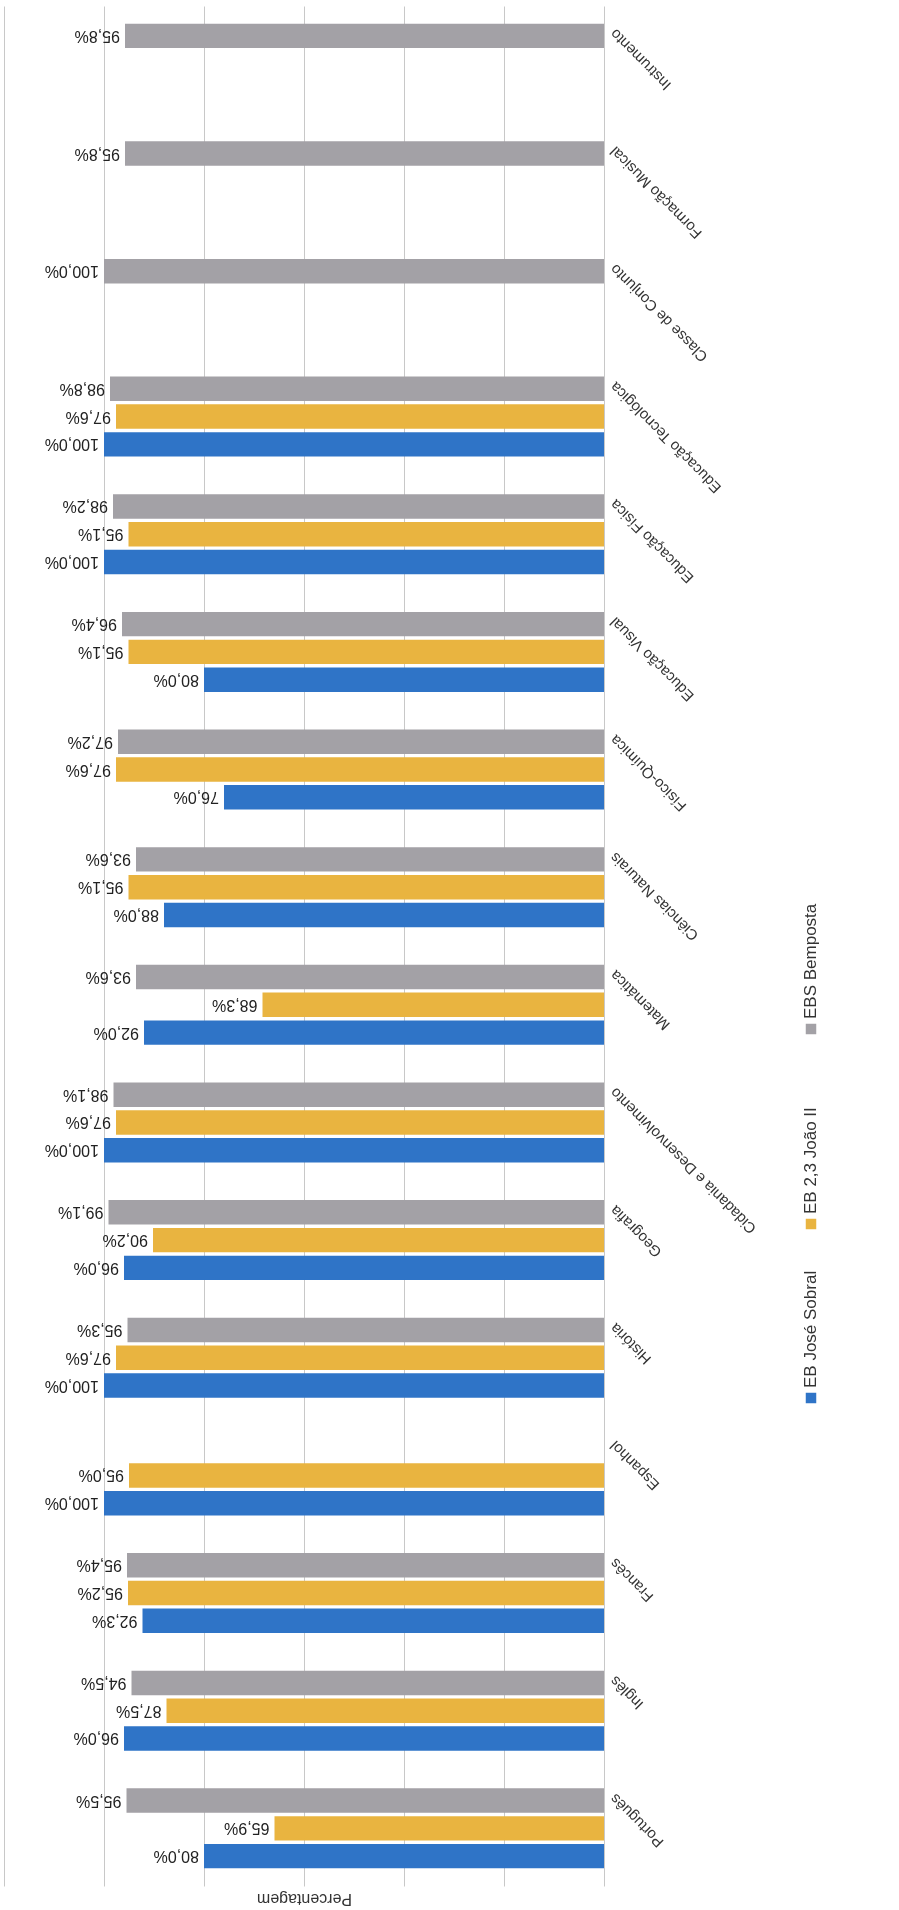 The width and height of the screenshot is (899, 1910). Describe the element at coordinates (810, 961) in the screenshot. I see `text: EBS Bemposta` at that location.